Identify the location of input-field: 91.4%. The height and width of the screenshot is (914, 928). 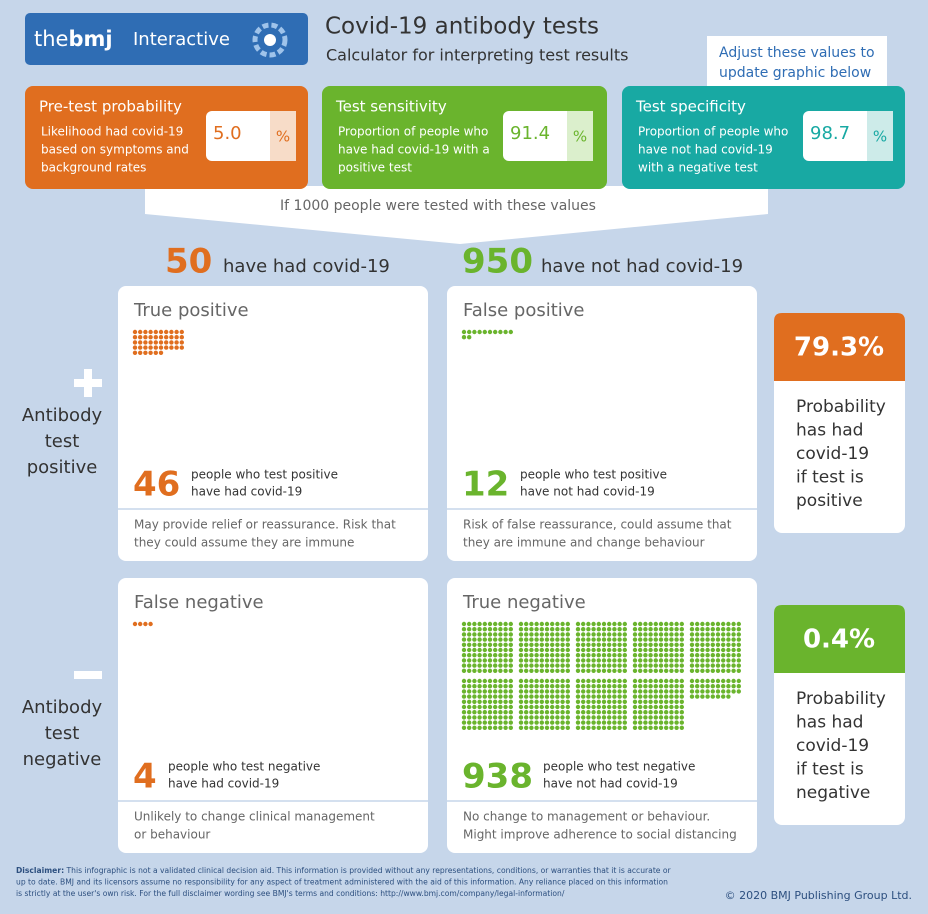
(548, 136).